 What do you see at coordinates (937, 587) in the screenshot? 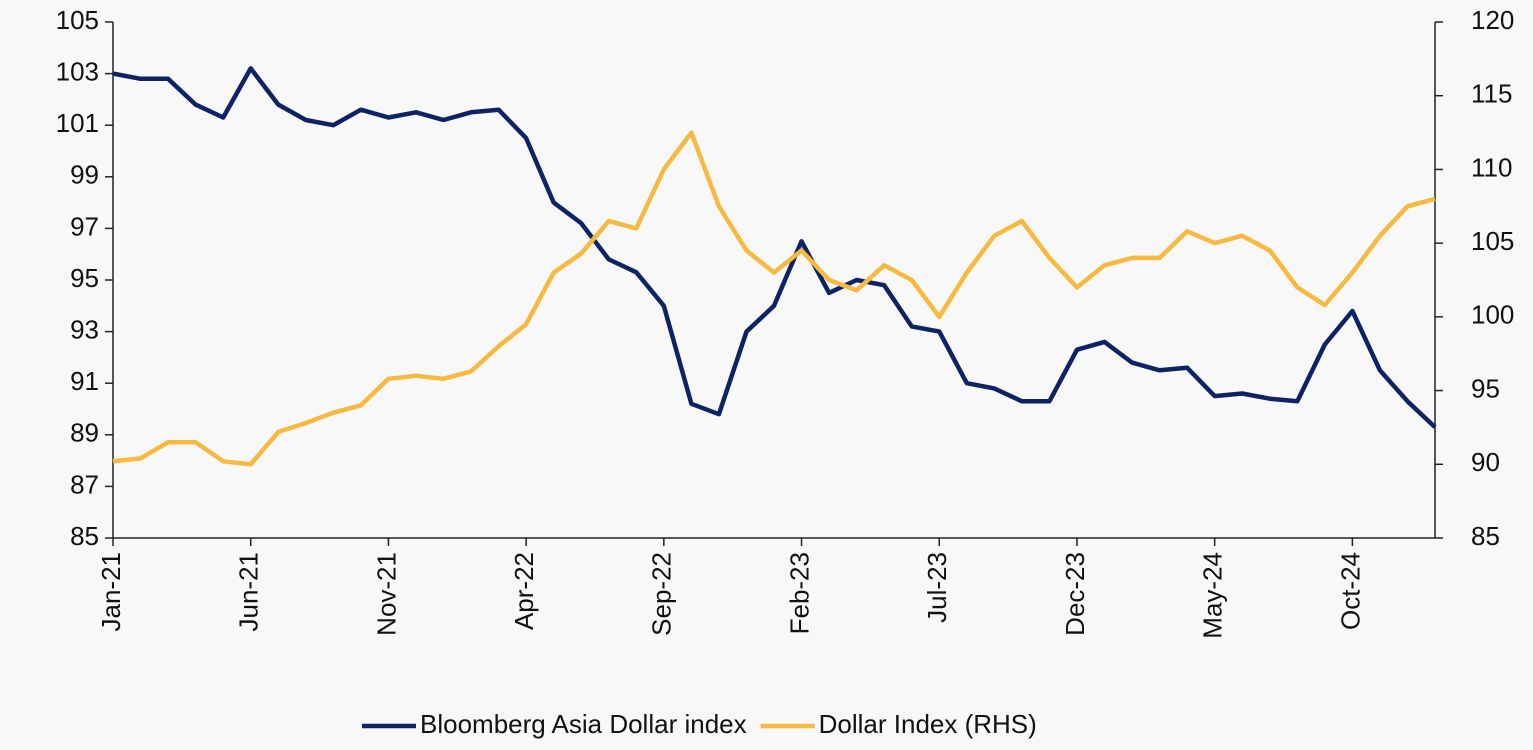
I see `x-tick-label: Jul-23` at bounding box center [937, 587].